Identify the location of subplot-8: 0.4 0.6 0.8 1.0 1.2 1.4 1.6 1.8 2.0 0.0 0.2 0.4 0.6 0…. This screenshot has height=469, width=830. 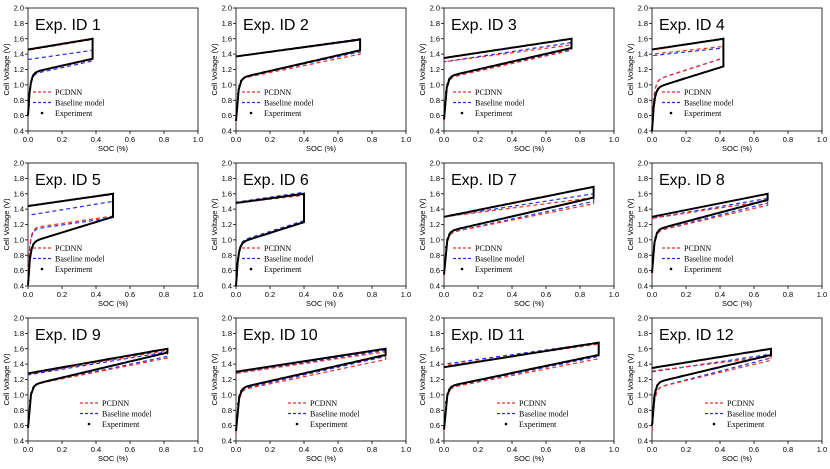
(726, 234).